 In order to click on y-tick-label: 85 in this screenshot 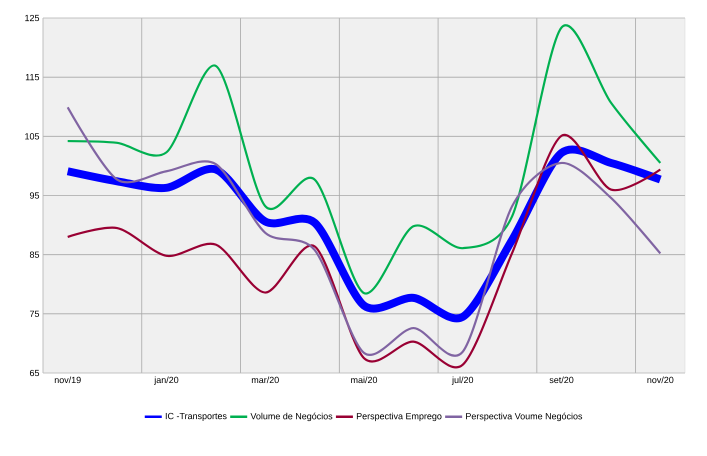, I will do `click(35, 254)`.